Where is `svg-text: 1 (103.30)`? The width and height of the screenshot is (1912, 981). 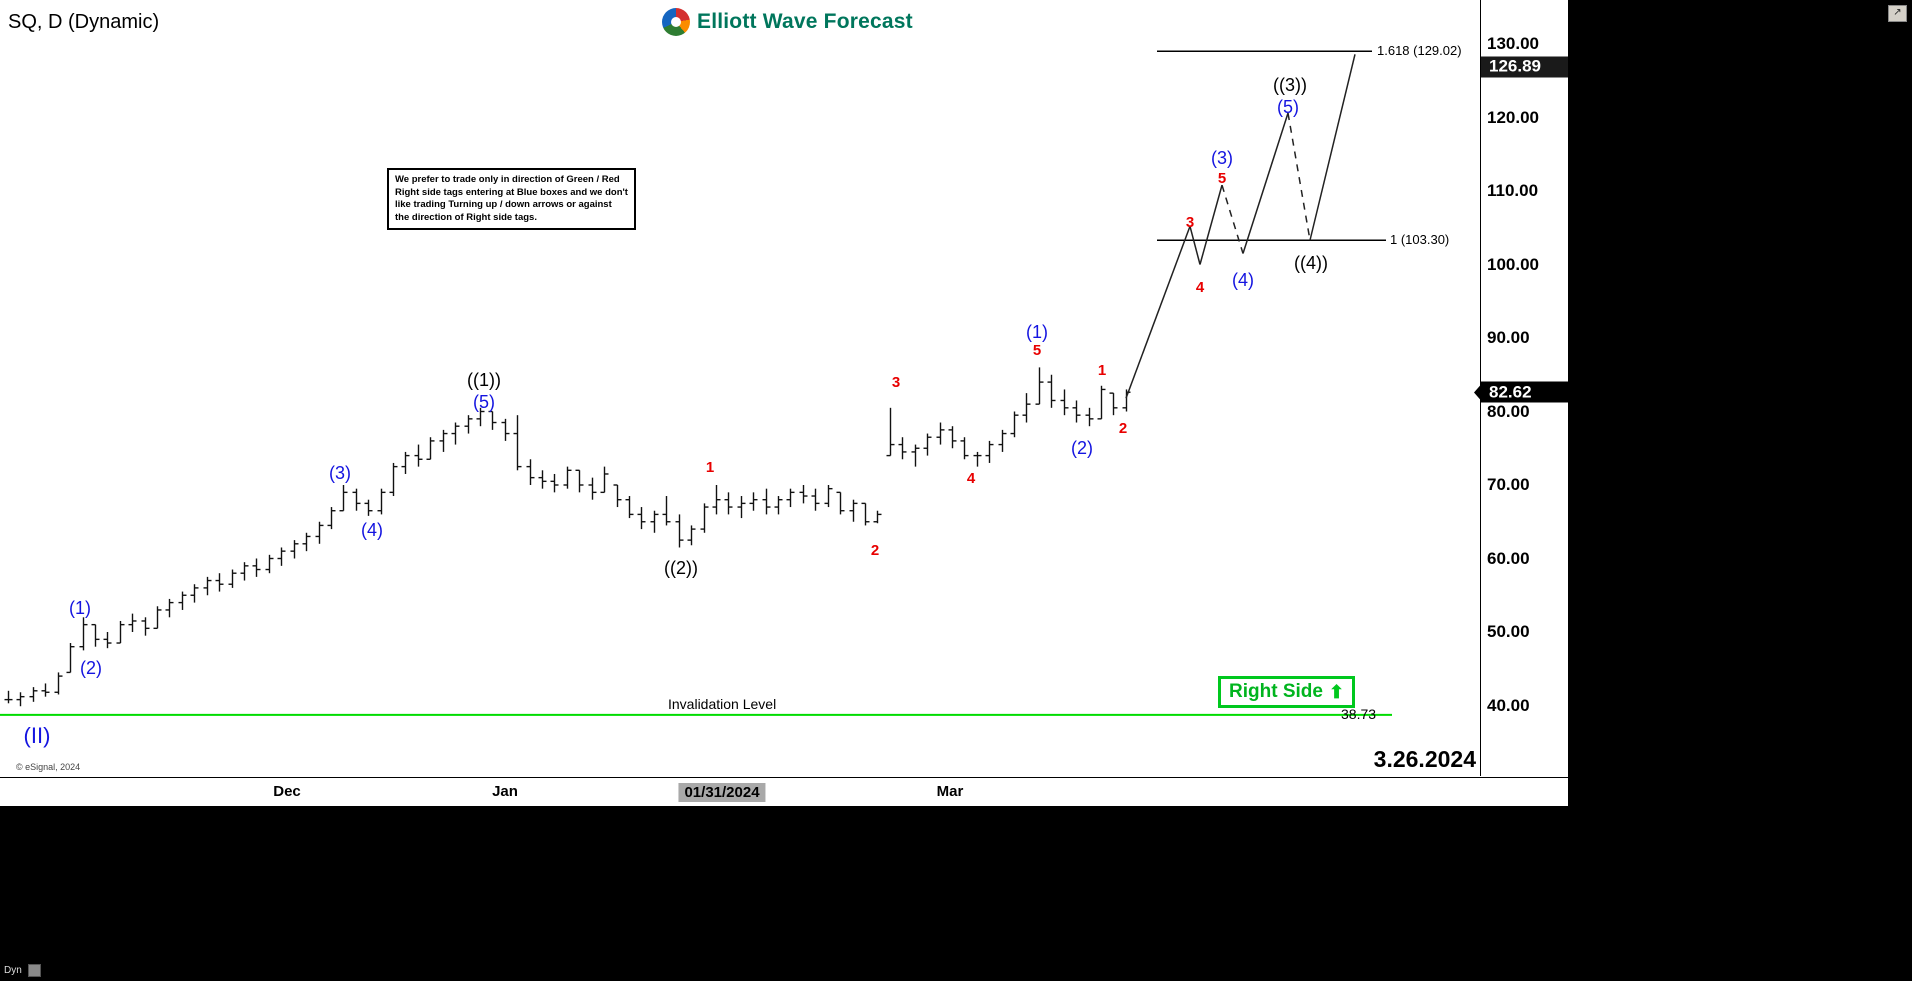 svg-text: 1 (103.30) is located at coordinates (1419, 239).